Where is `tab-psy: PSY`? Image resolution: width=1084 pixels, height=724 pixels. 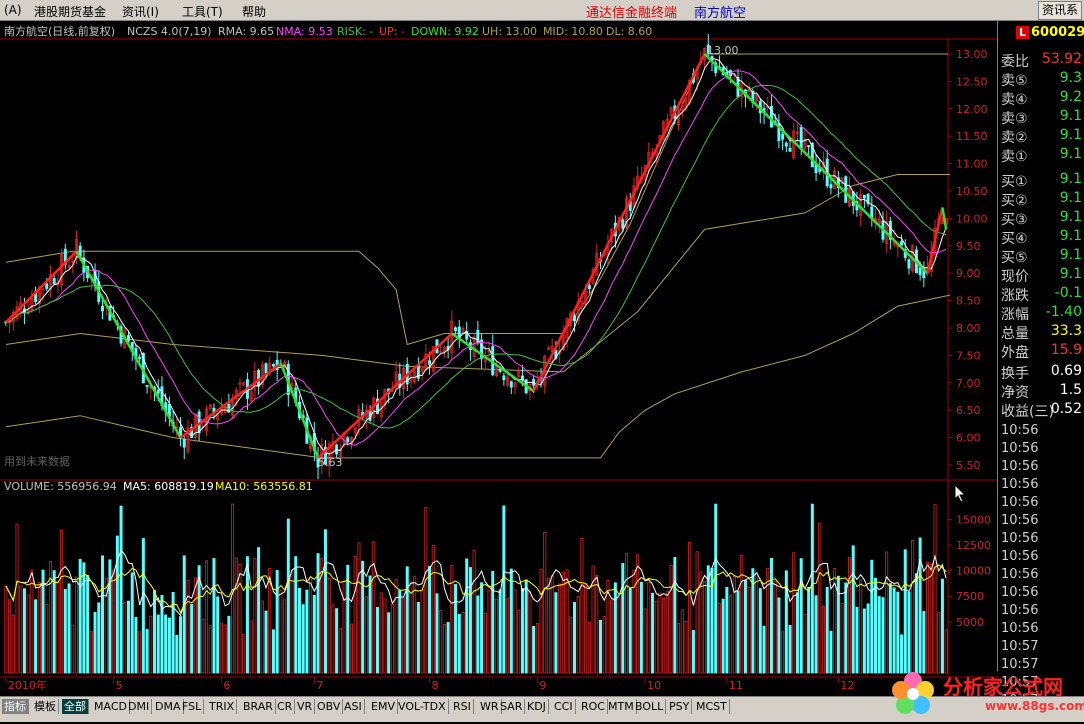
tab-psy: PSY is located at coordinates (680, 706).